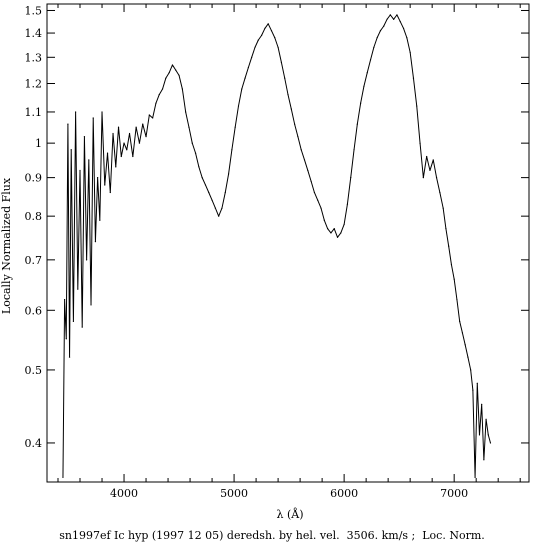 The width and height of the screenshot is (542, 544). What do you see at coordinates (34, 57) in the screenshot?
I see `y-tick-label: 1.3` at bounding box center [34, 57].